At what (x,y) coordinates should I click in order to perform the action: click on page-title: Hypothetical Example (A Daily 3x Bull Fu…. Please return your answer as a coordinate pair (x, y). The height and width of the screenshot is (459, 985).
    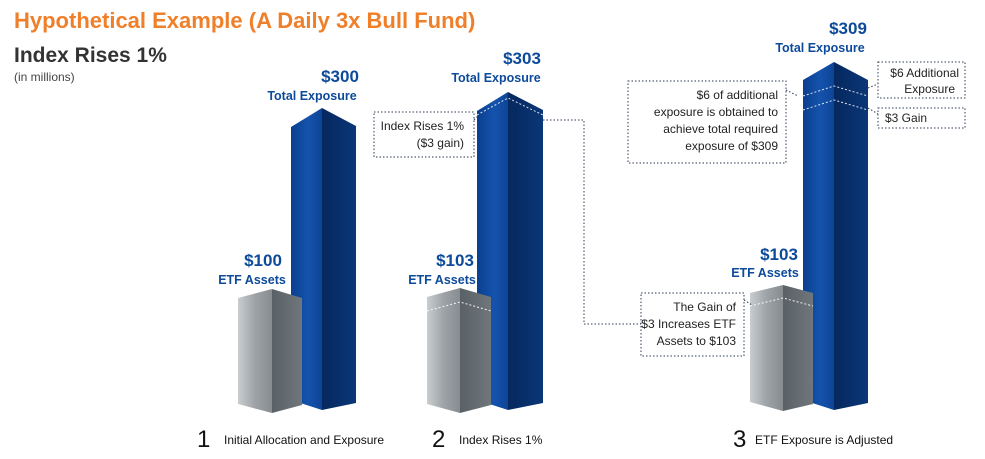
    Looking at the image, I should click on (245, 20).